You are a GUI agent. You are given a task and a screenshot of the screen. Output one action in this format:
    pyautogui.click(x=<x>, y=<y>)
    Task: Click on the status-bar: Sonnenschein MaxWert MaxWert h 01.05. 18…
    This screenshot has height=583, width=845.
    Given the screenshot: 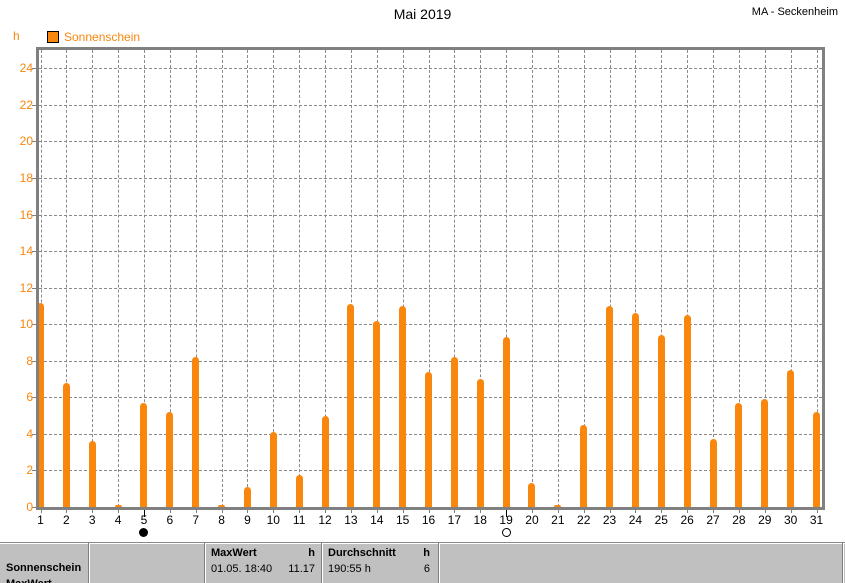 What is the action you would take?
    pyautogui.click(x=422, y=562)
    